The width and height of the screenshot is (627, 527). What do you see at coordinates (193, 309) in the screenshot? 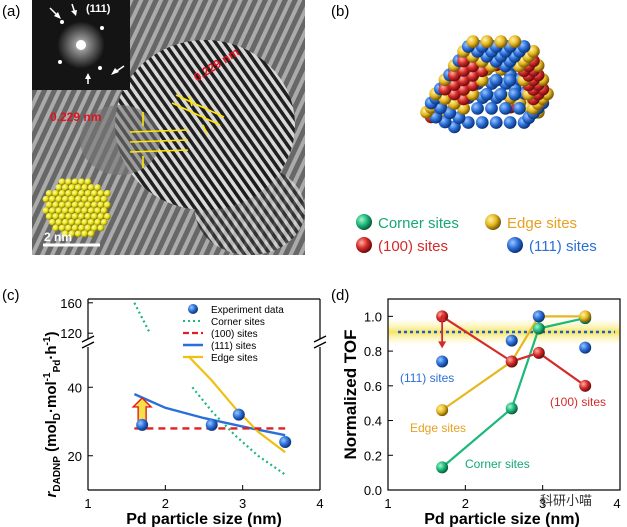
I see `legend-marker-experiment` at bounding box center [193, 309].